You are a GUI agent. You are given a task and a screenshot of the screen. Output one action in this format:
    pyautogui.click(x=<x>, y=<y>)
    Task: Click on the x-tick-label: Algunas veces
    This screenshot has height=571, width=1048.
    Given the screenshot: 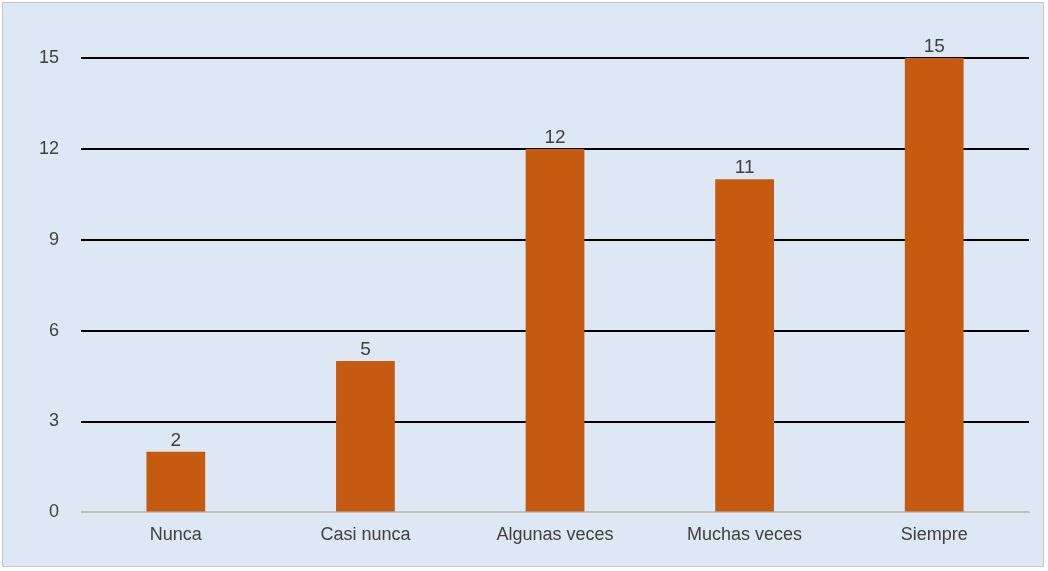 What is the action you would take?
    pyautogui.click(x=555, y=534)
    